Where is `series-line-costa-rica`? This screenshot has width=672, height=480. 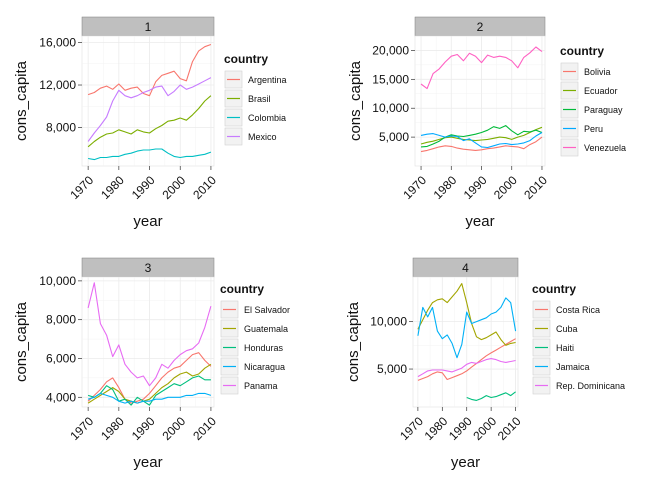
series-line-costa-rica is located at coordinates (466, 359).